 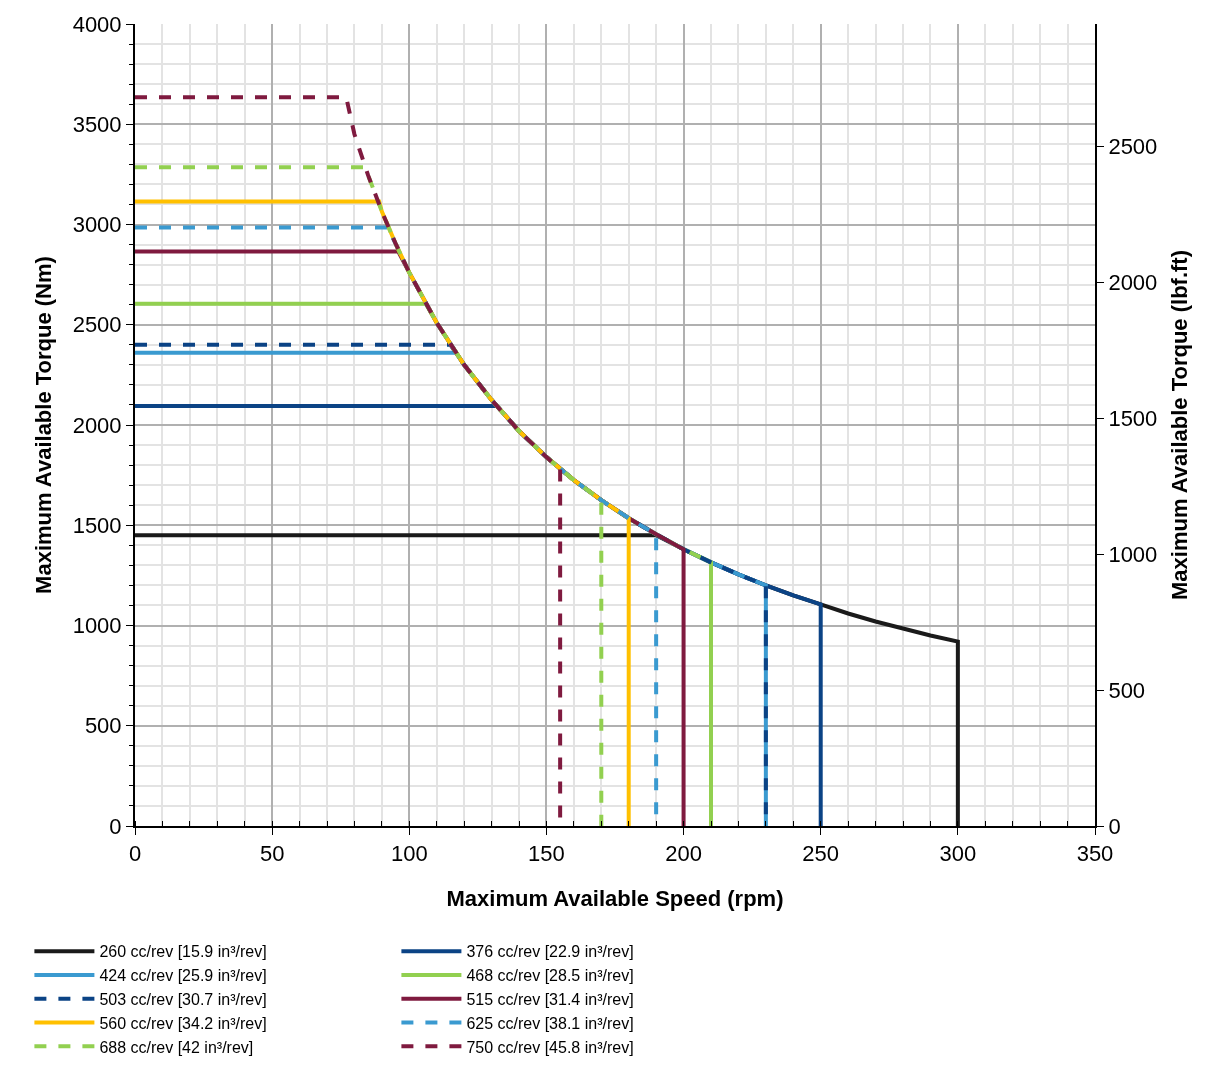 I want to click on x-tick-label: 0, so click(x=135, y=854).